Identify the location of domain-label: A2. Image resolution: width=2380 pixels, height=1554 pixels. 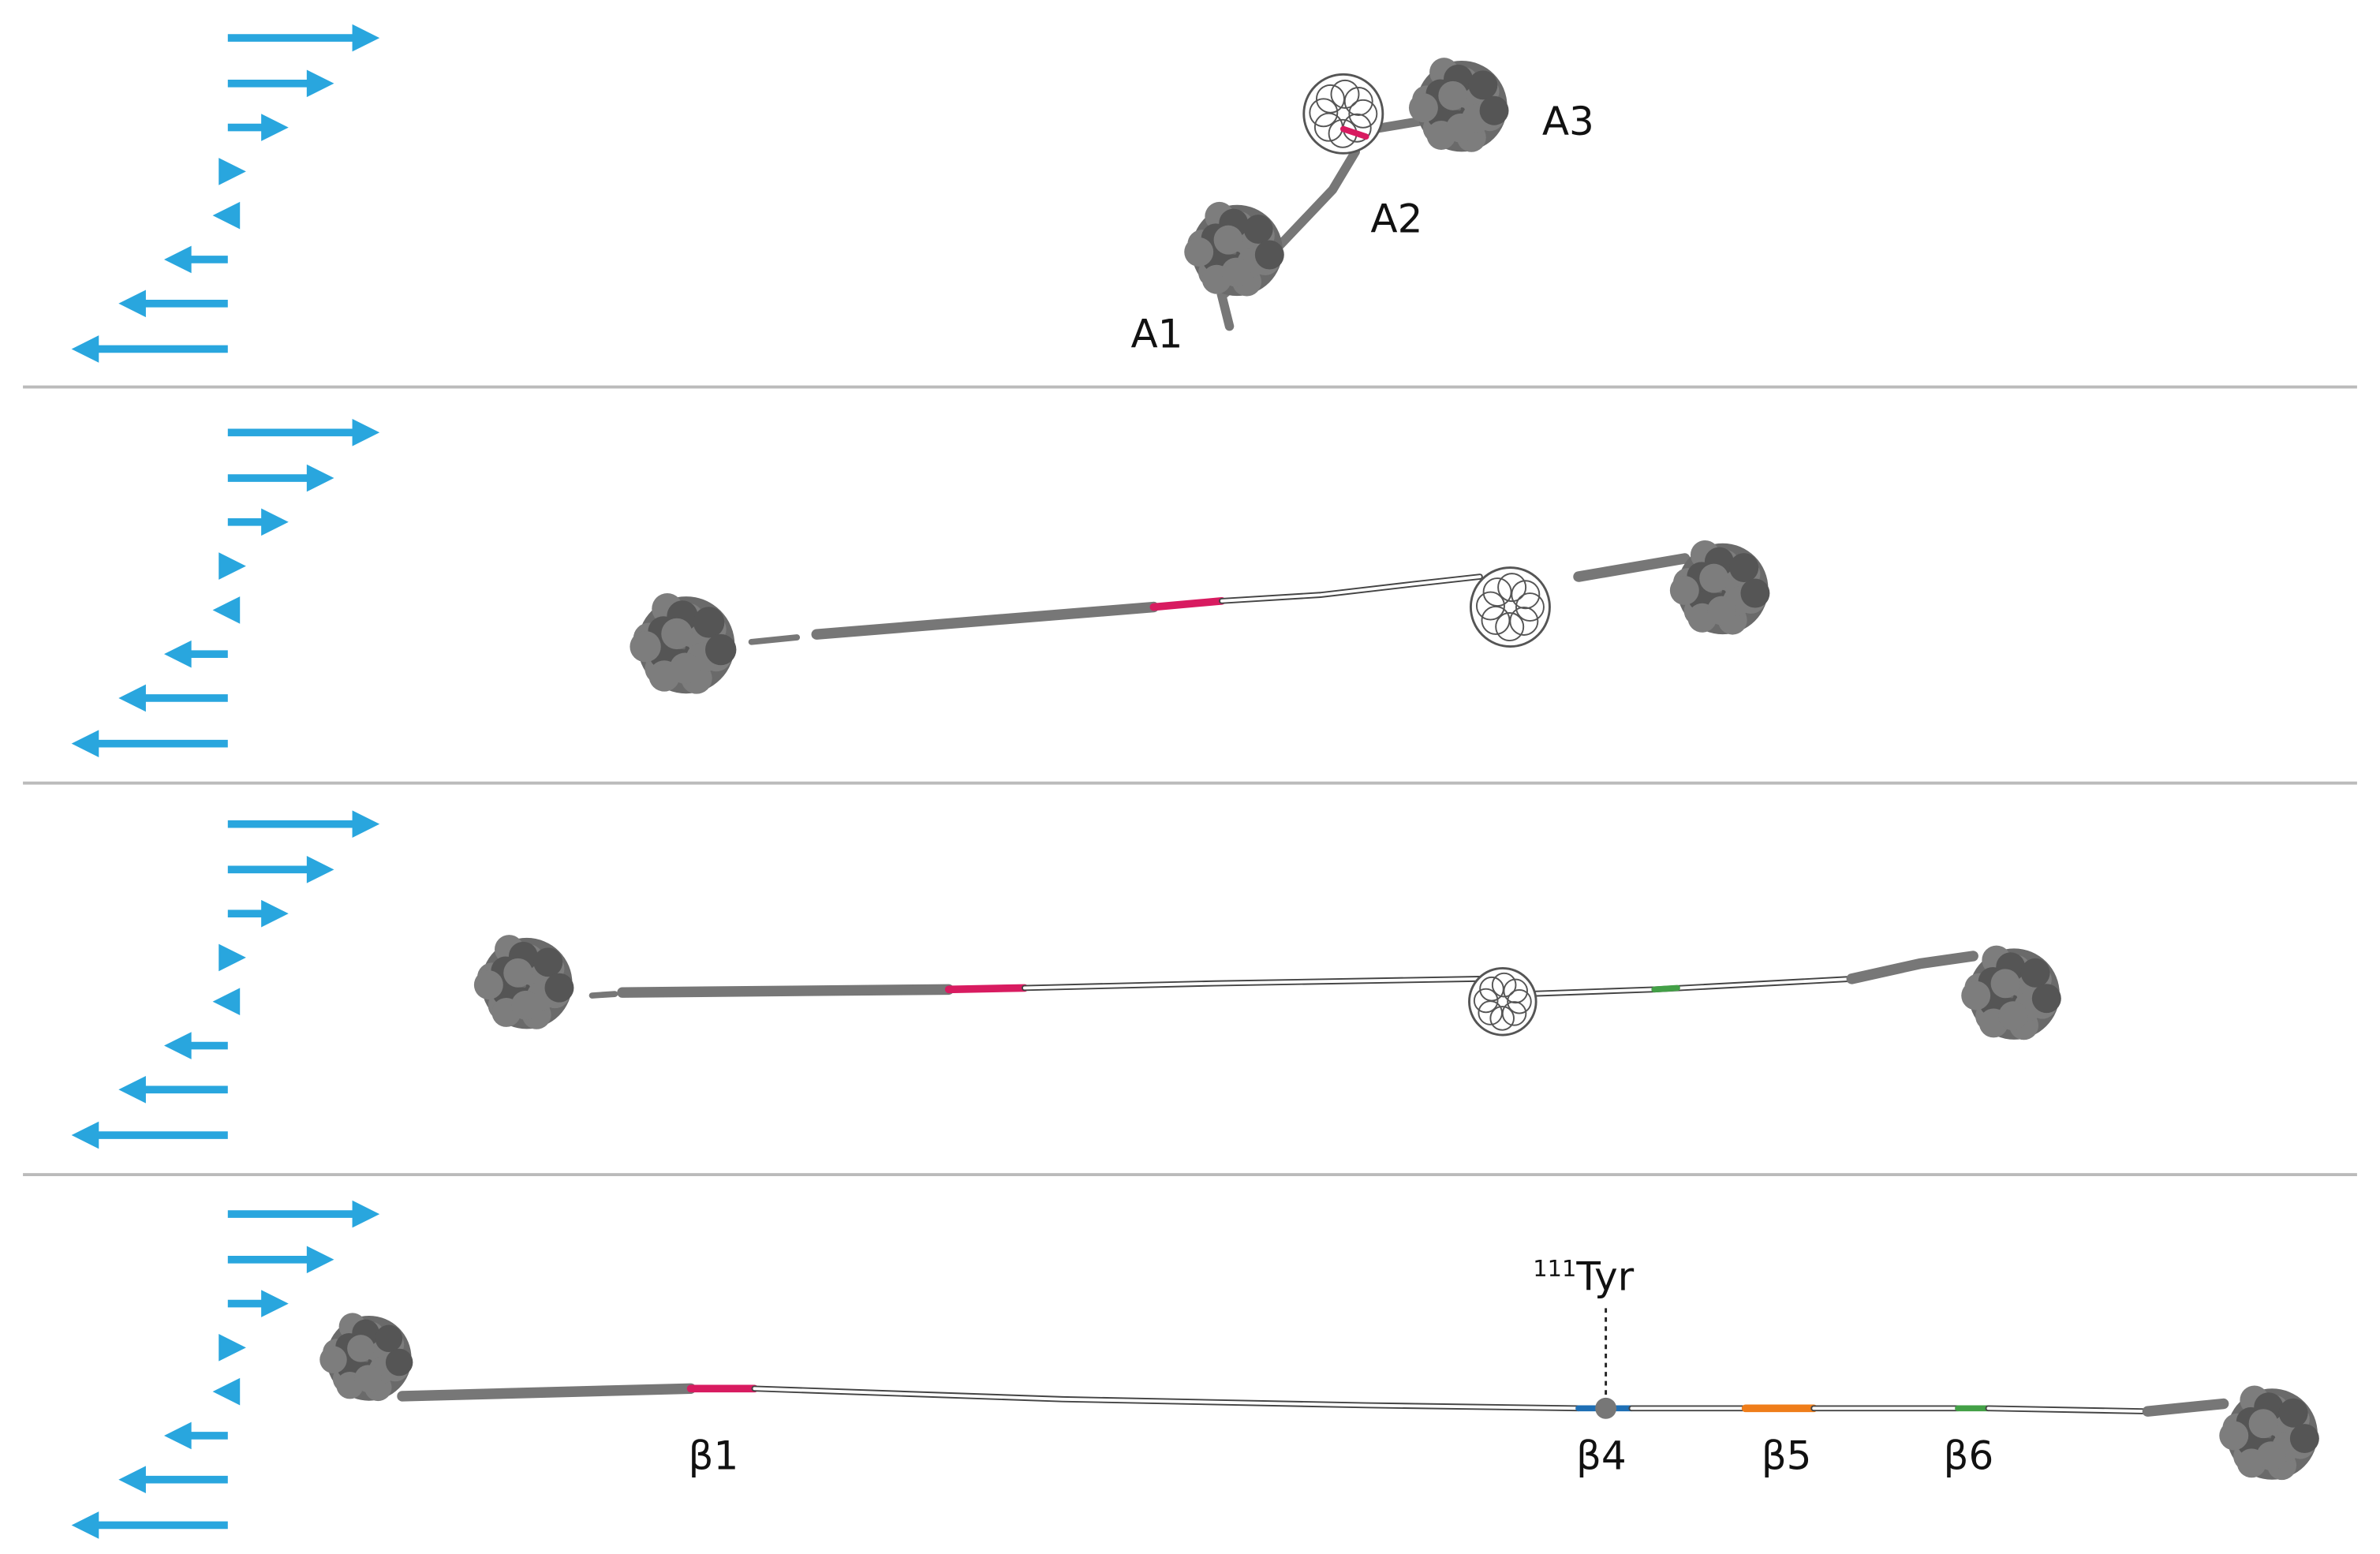
(1396, 219).